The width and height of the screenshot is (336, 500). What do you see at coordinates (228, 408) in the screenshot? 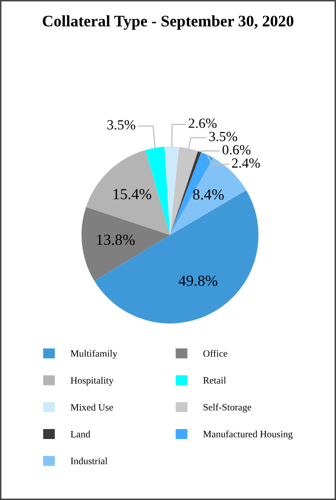
I see `legend-label: Self-Storage` at bounding box center [228, 408].